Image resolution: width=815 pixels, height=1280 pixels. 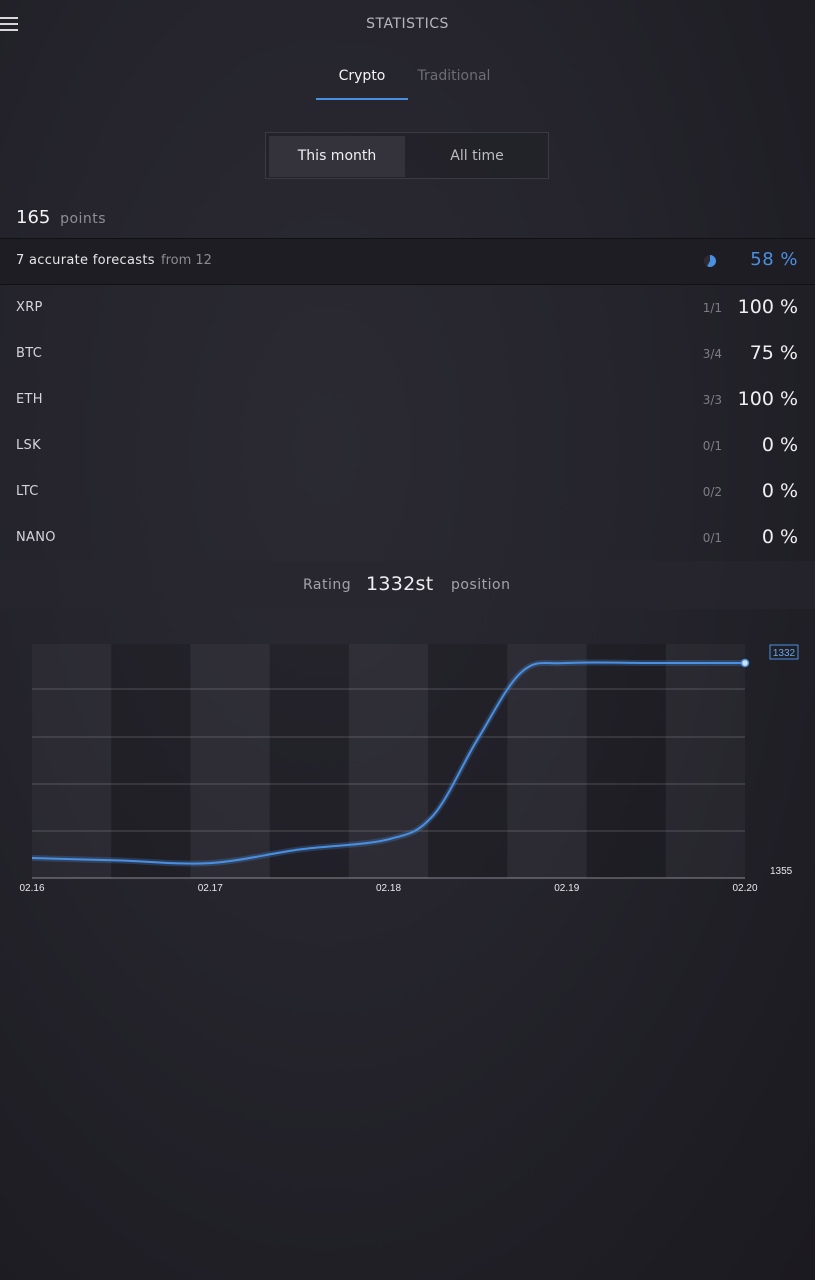 I want to click on coin-name: LSK, so click(x=28, y=445).